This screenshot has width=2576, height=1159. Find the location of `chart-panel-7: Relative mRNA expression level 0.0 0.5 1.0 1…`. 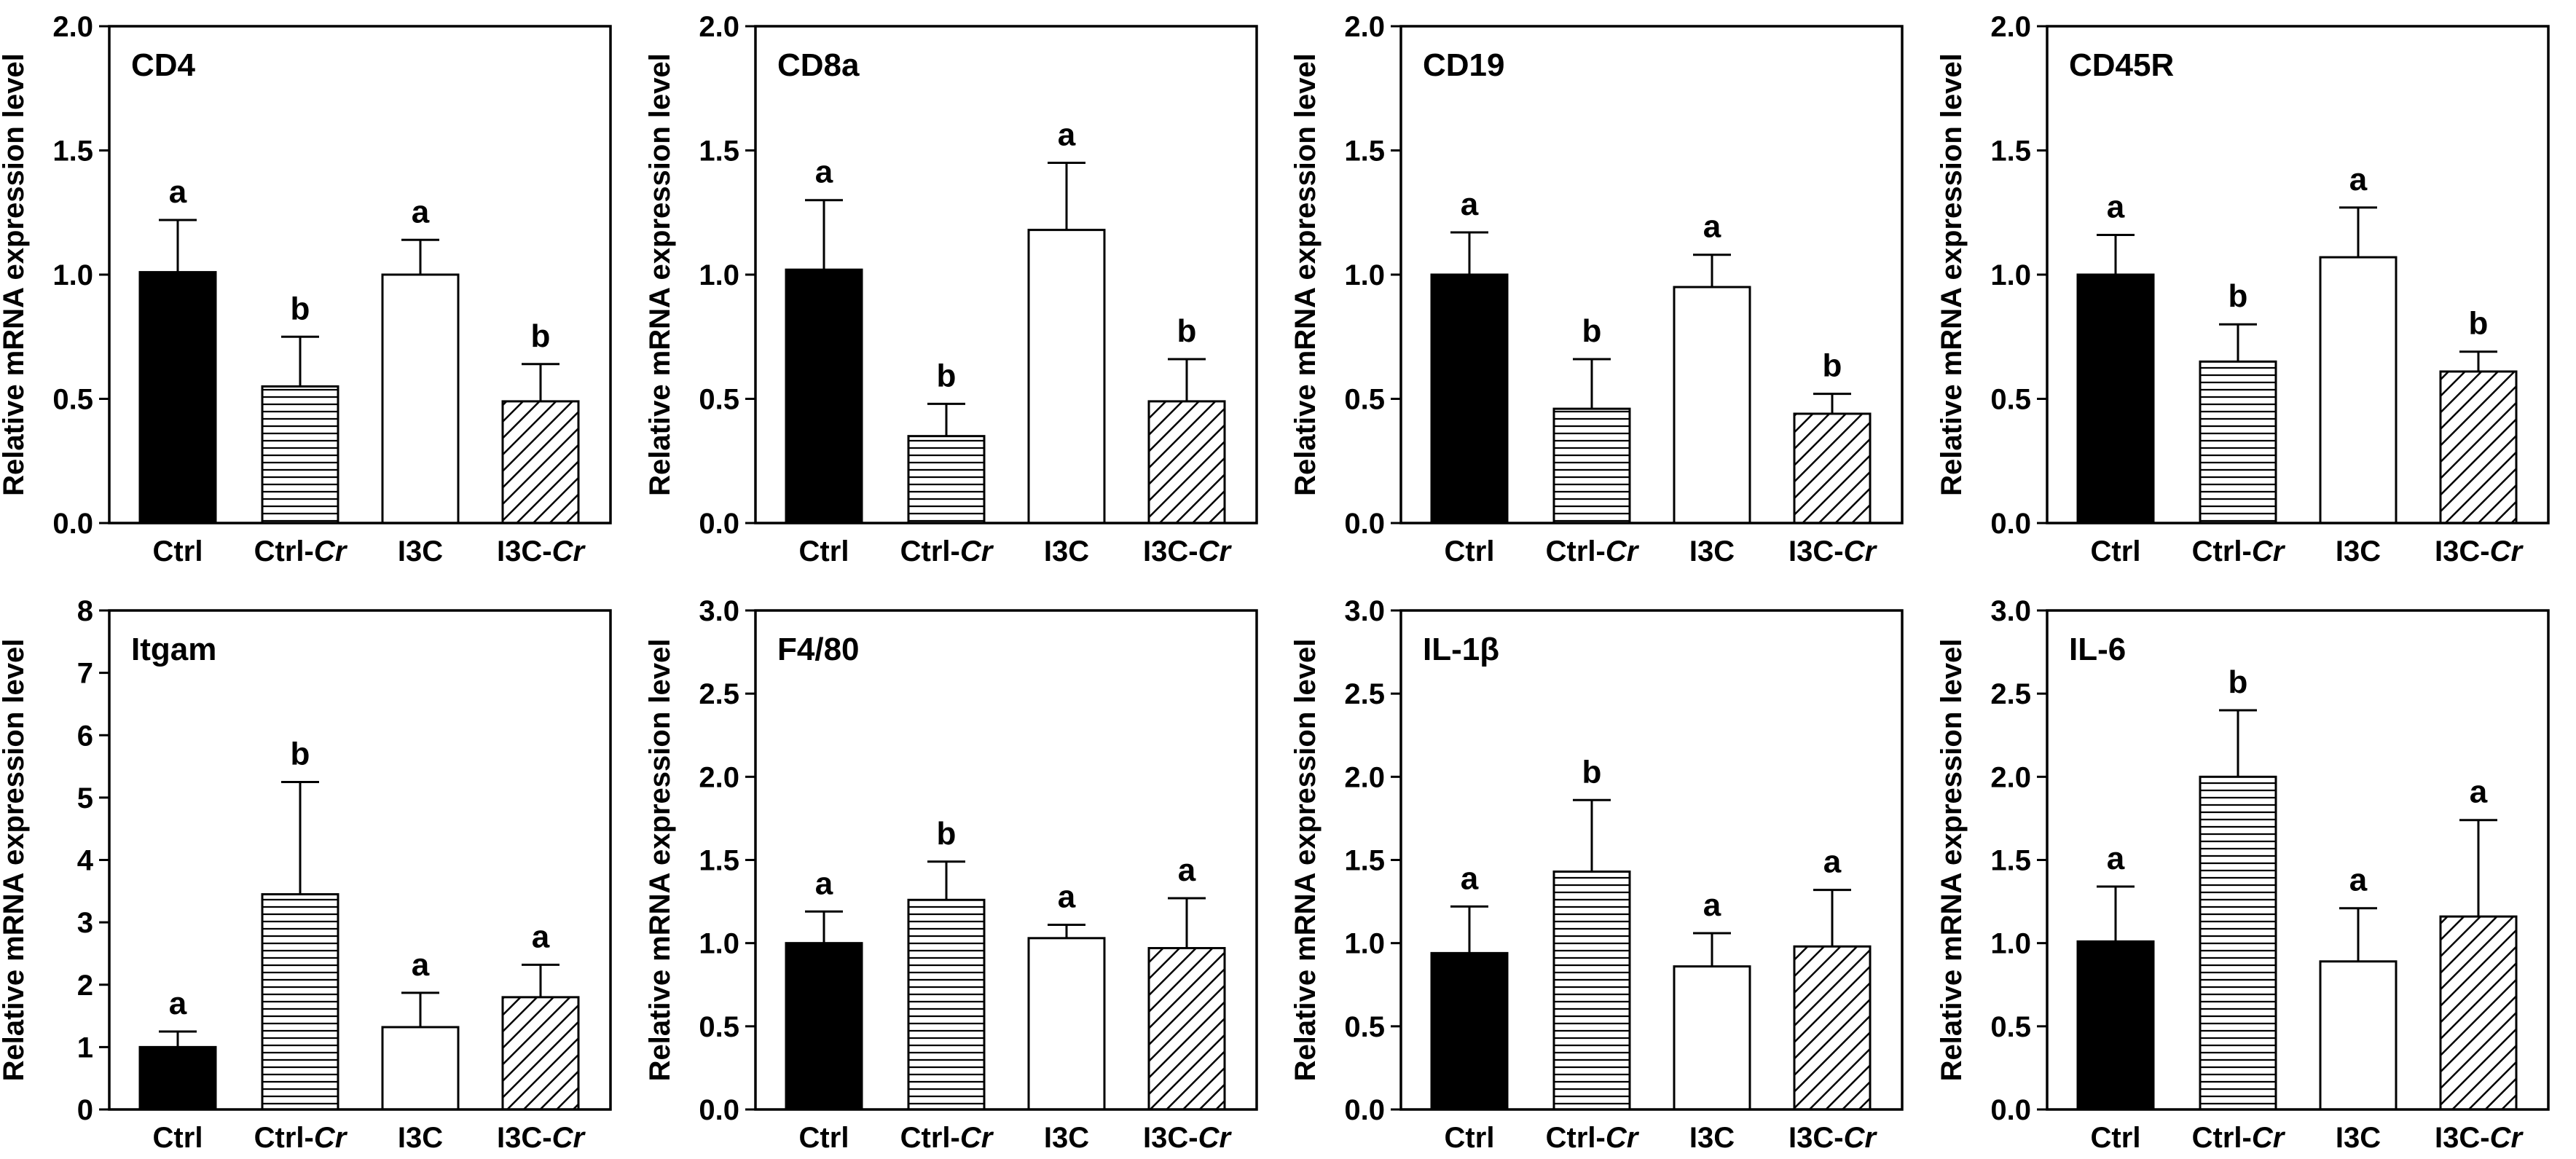

chart-panel-7: Relative mRNA expression level 0.0 0.5 1.0 1… is located at coordinates (2243, 874).